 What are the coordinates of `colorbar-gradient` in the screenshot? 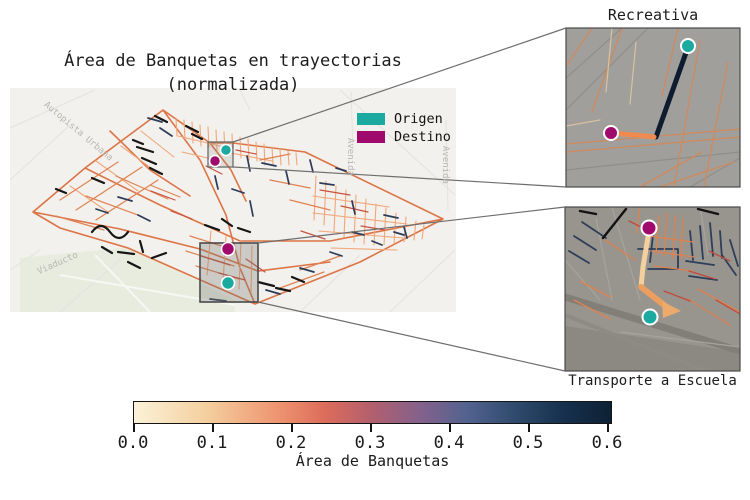 It's located at (372, 412).